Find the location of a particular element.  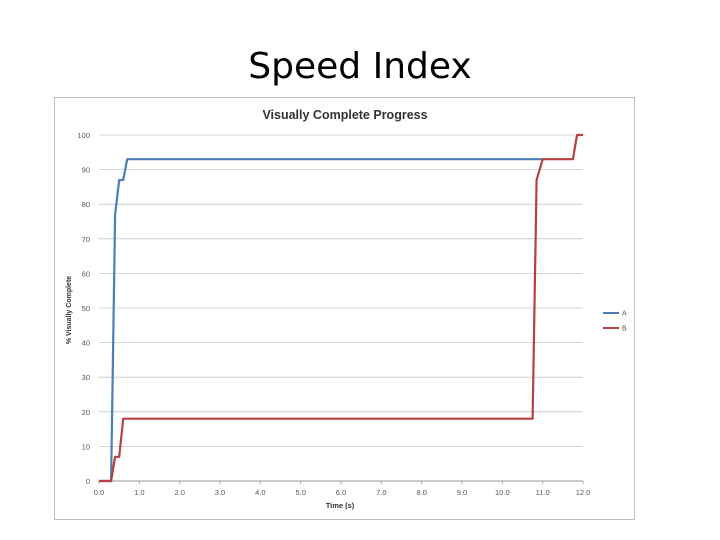

x-tick-label: 8.0 is located at coordinates (421, 492).